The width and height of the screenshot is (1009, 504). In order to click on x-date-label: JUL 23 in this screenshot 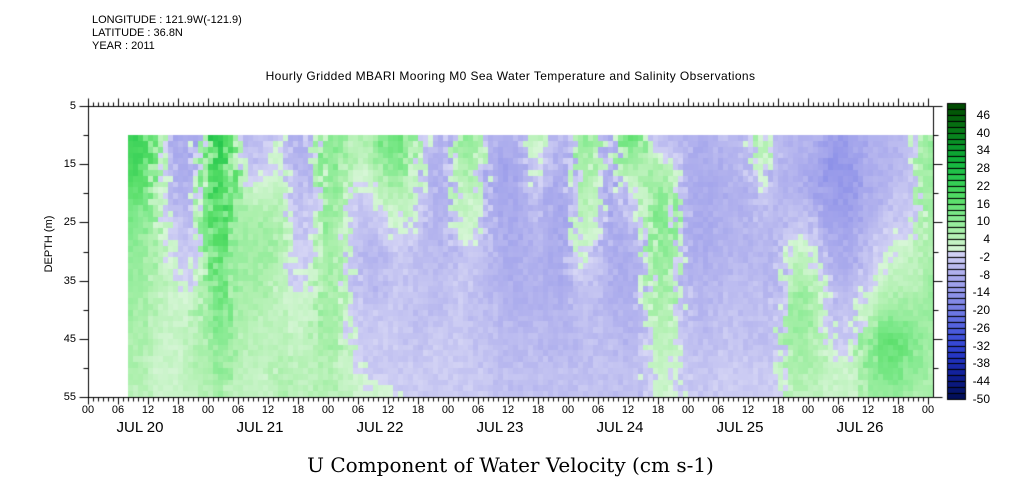, I will do `click(500, 427)`.